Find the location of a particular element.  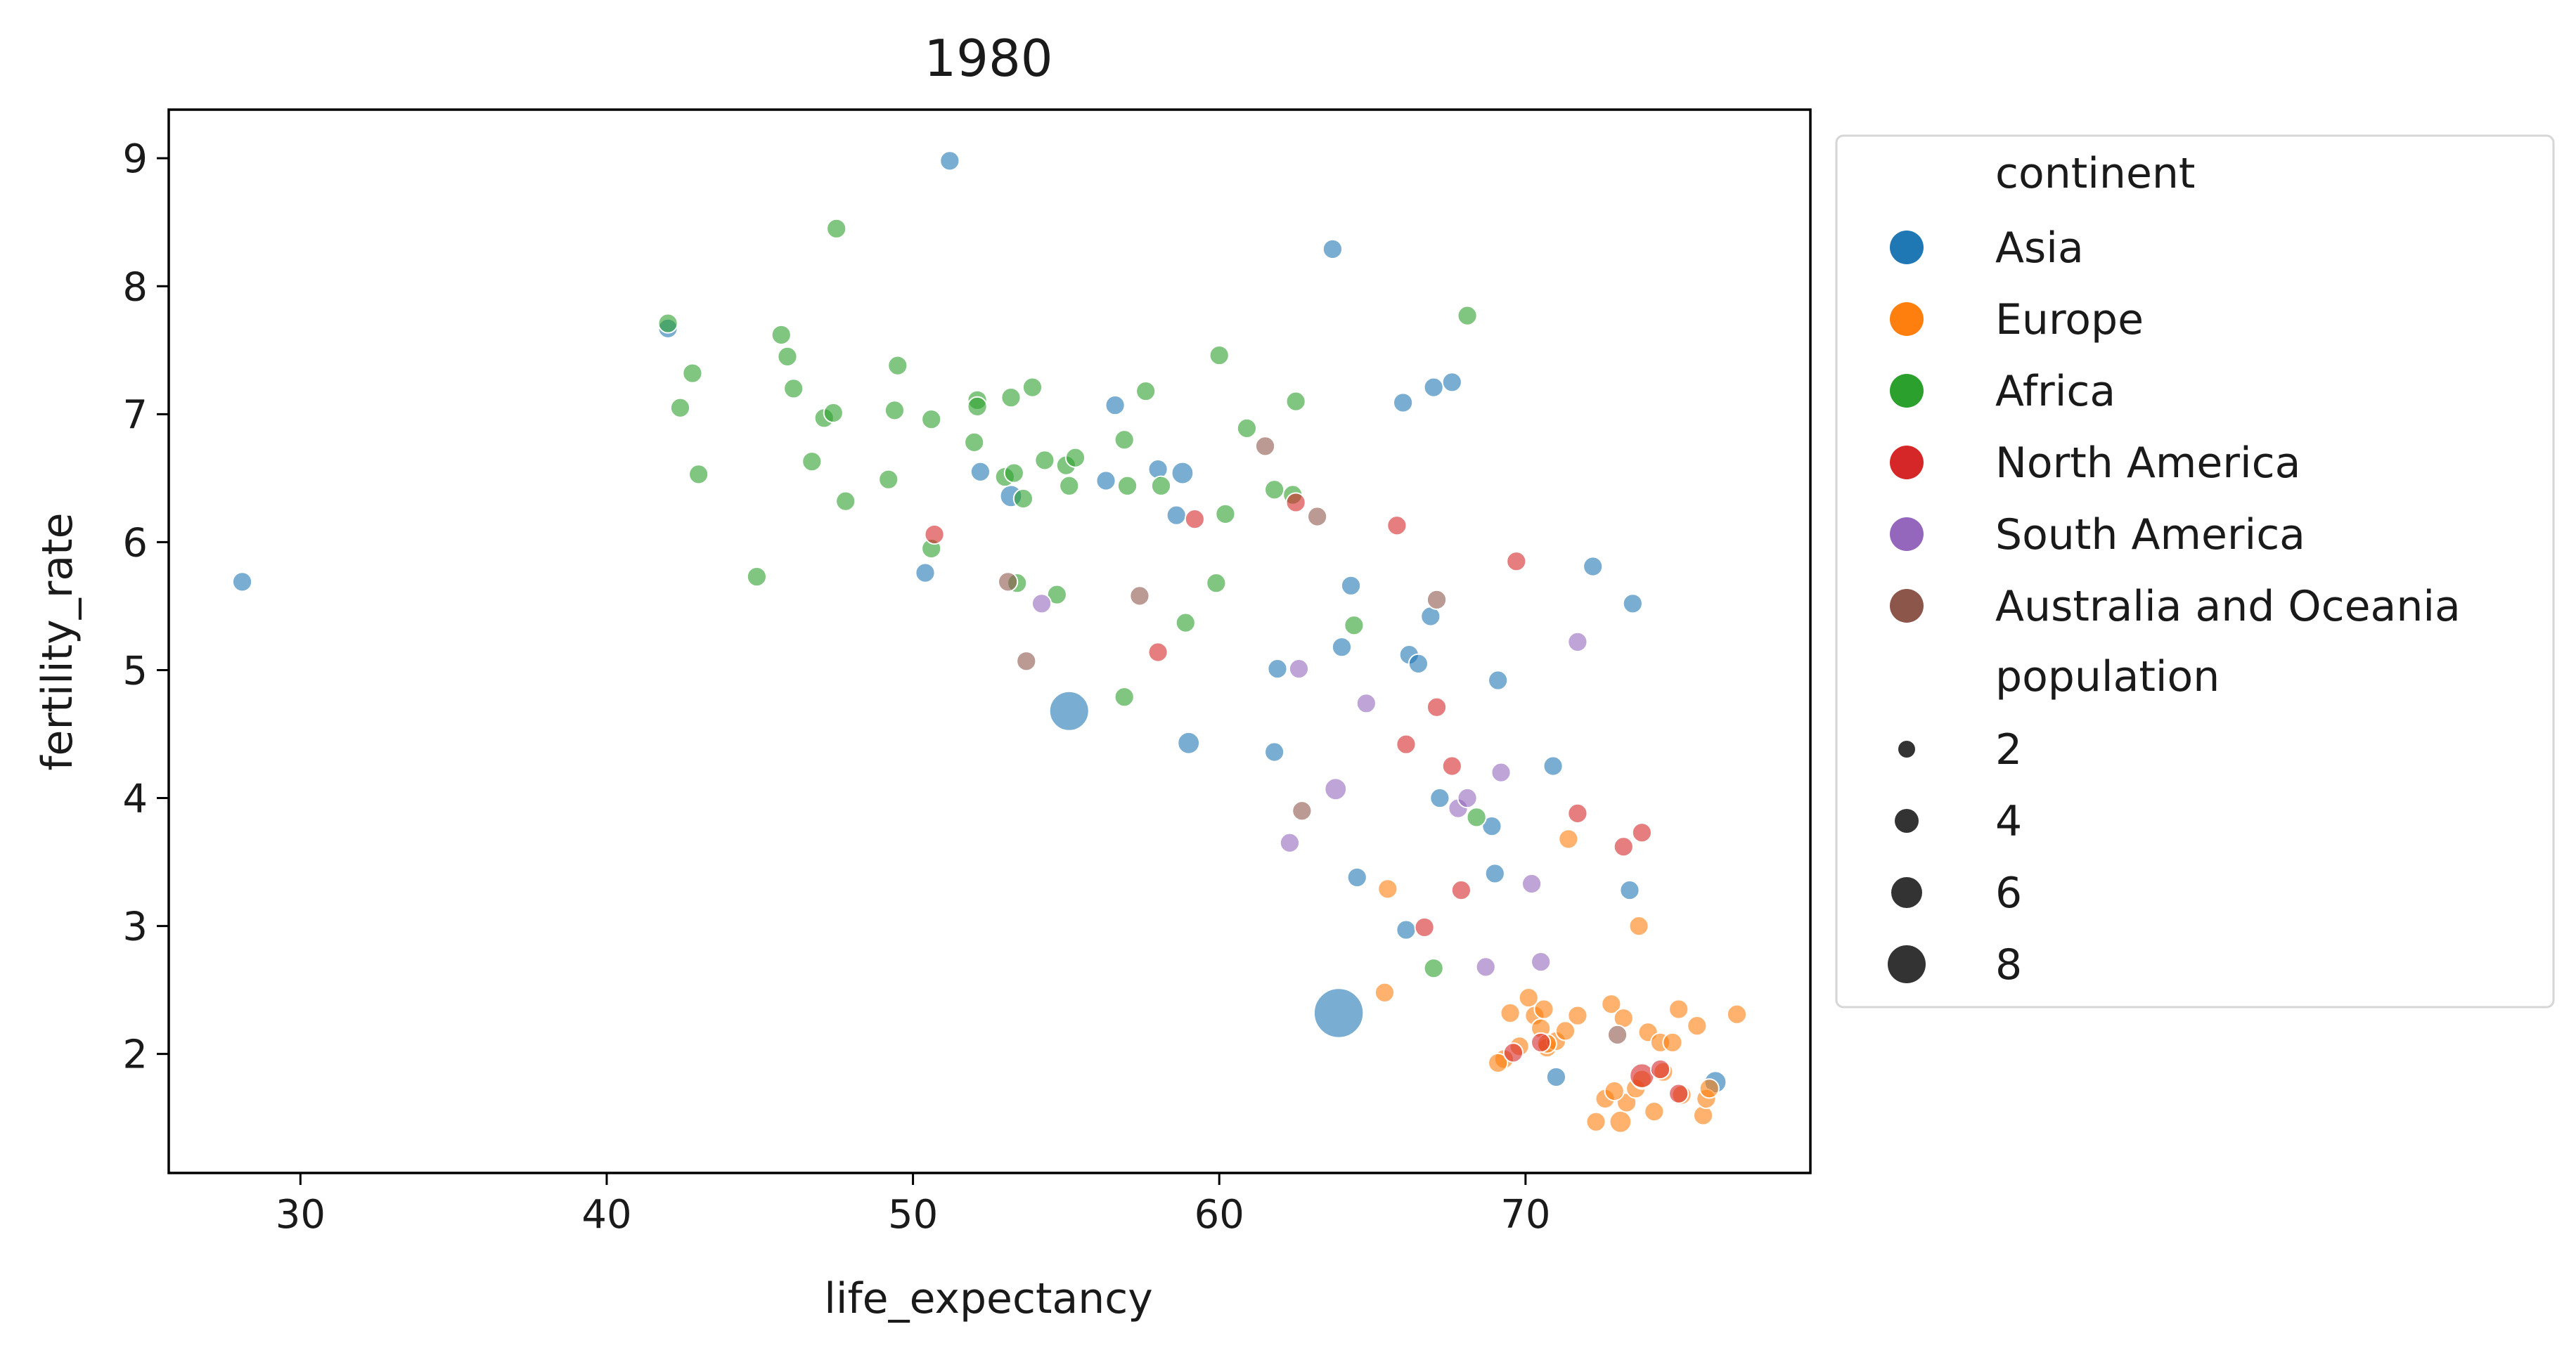

legend-size-label: 8 is located at coordinates (2008, 965).